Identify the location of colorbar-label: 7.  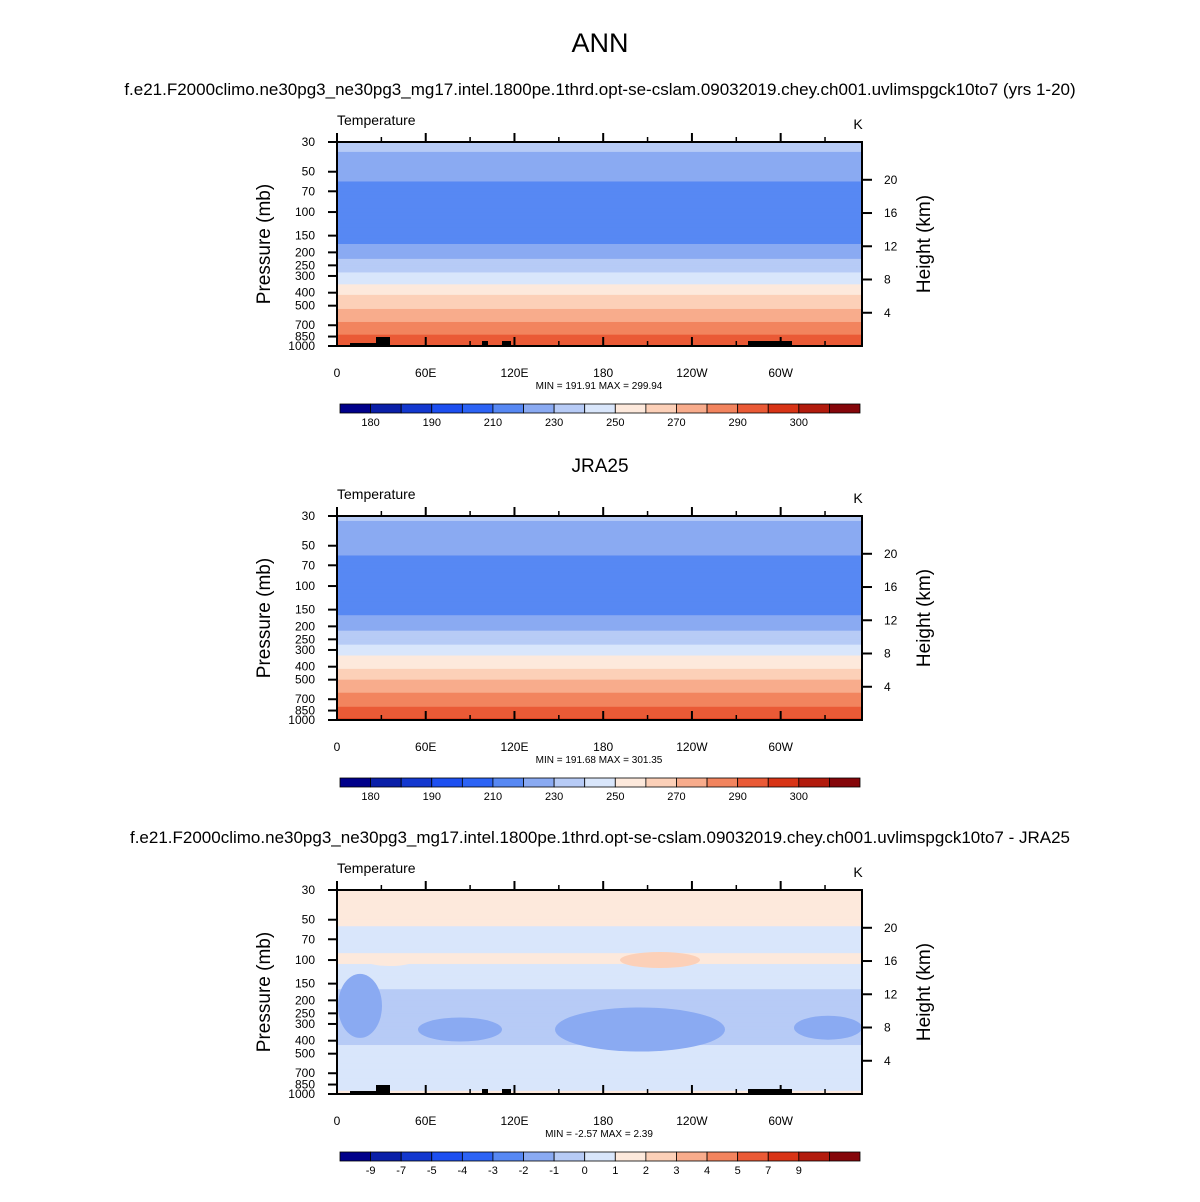
(768, 1171).